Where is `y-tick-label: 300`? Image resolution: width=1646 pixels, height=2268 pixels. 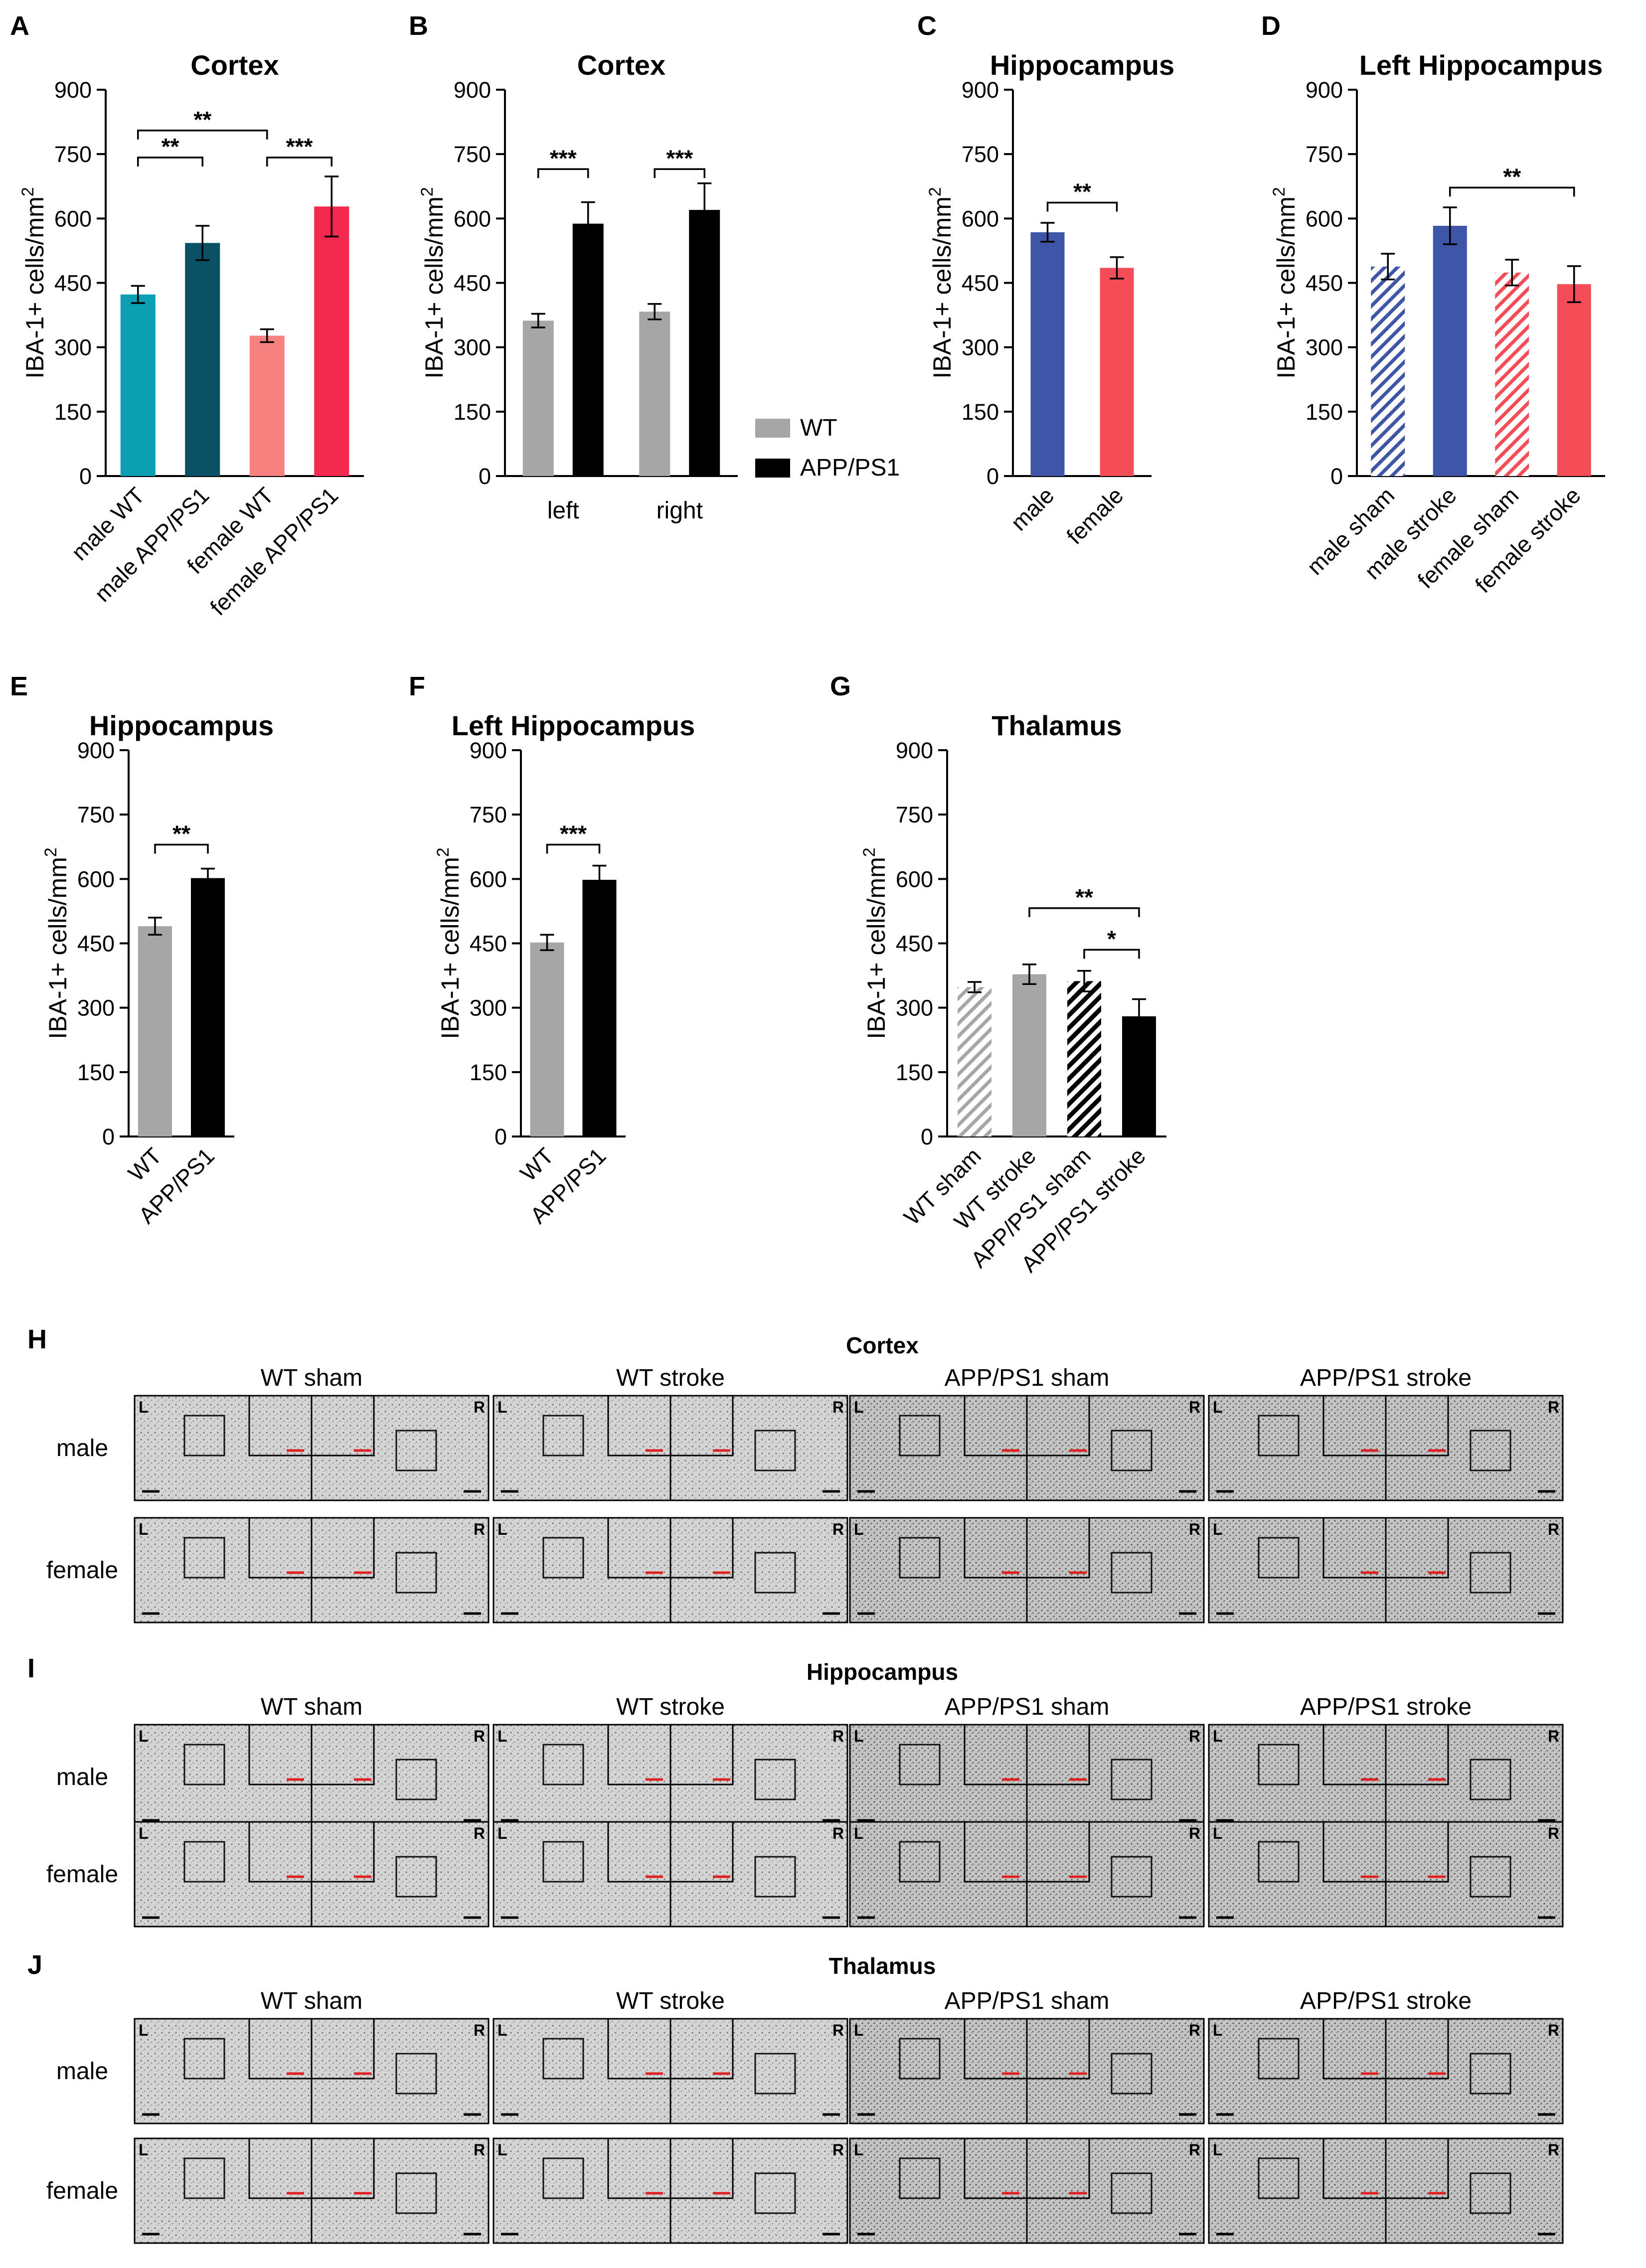
y-tick-label: 300 is located at coordinates (96, 1008).